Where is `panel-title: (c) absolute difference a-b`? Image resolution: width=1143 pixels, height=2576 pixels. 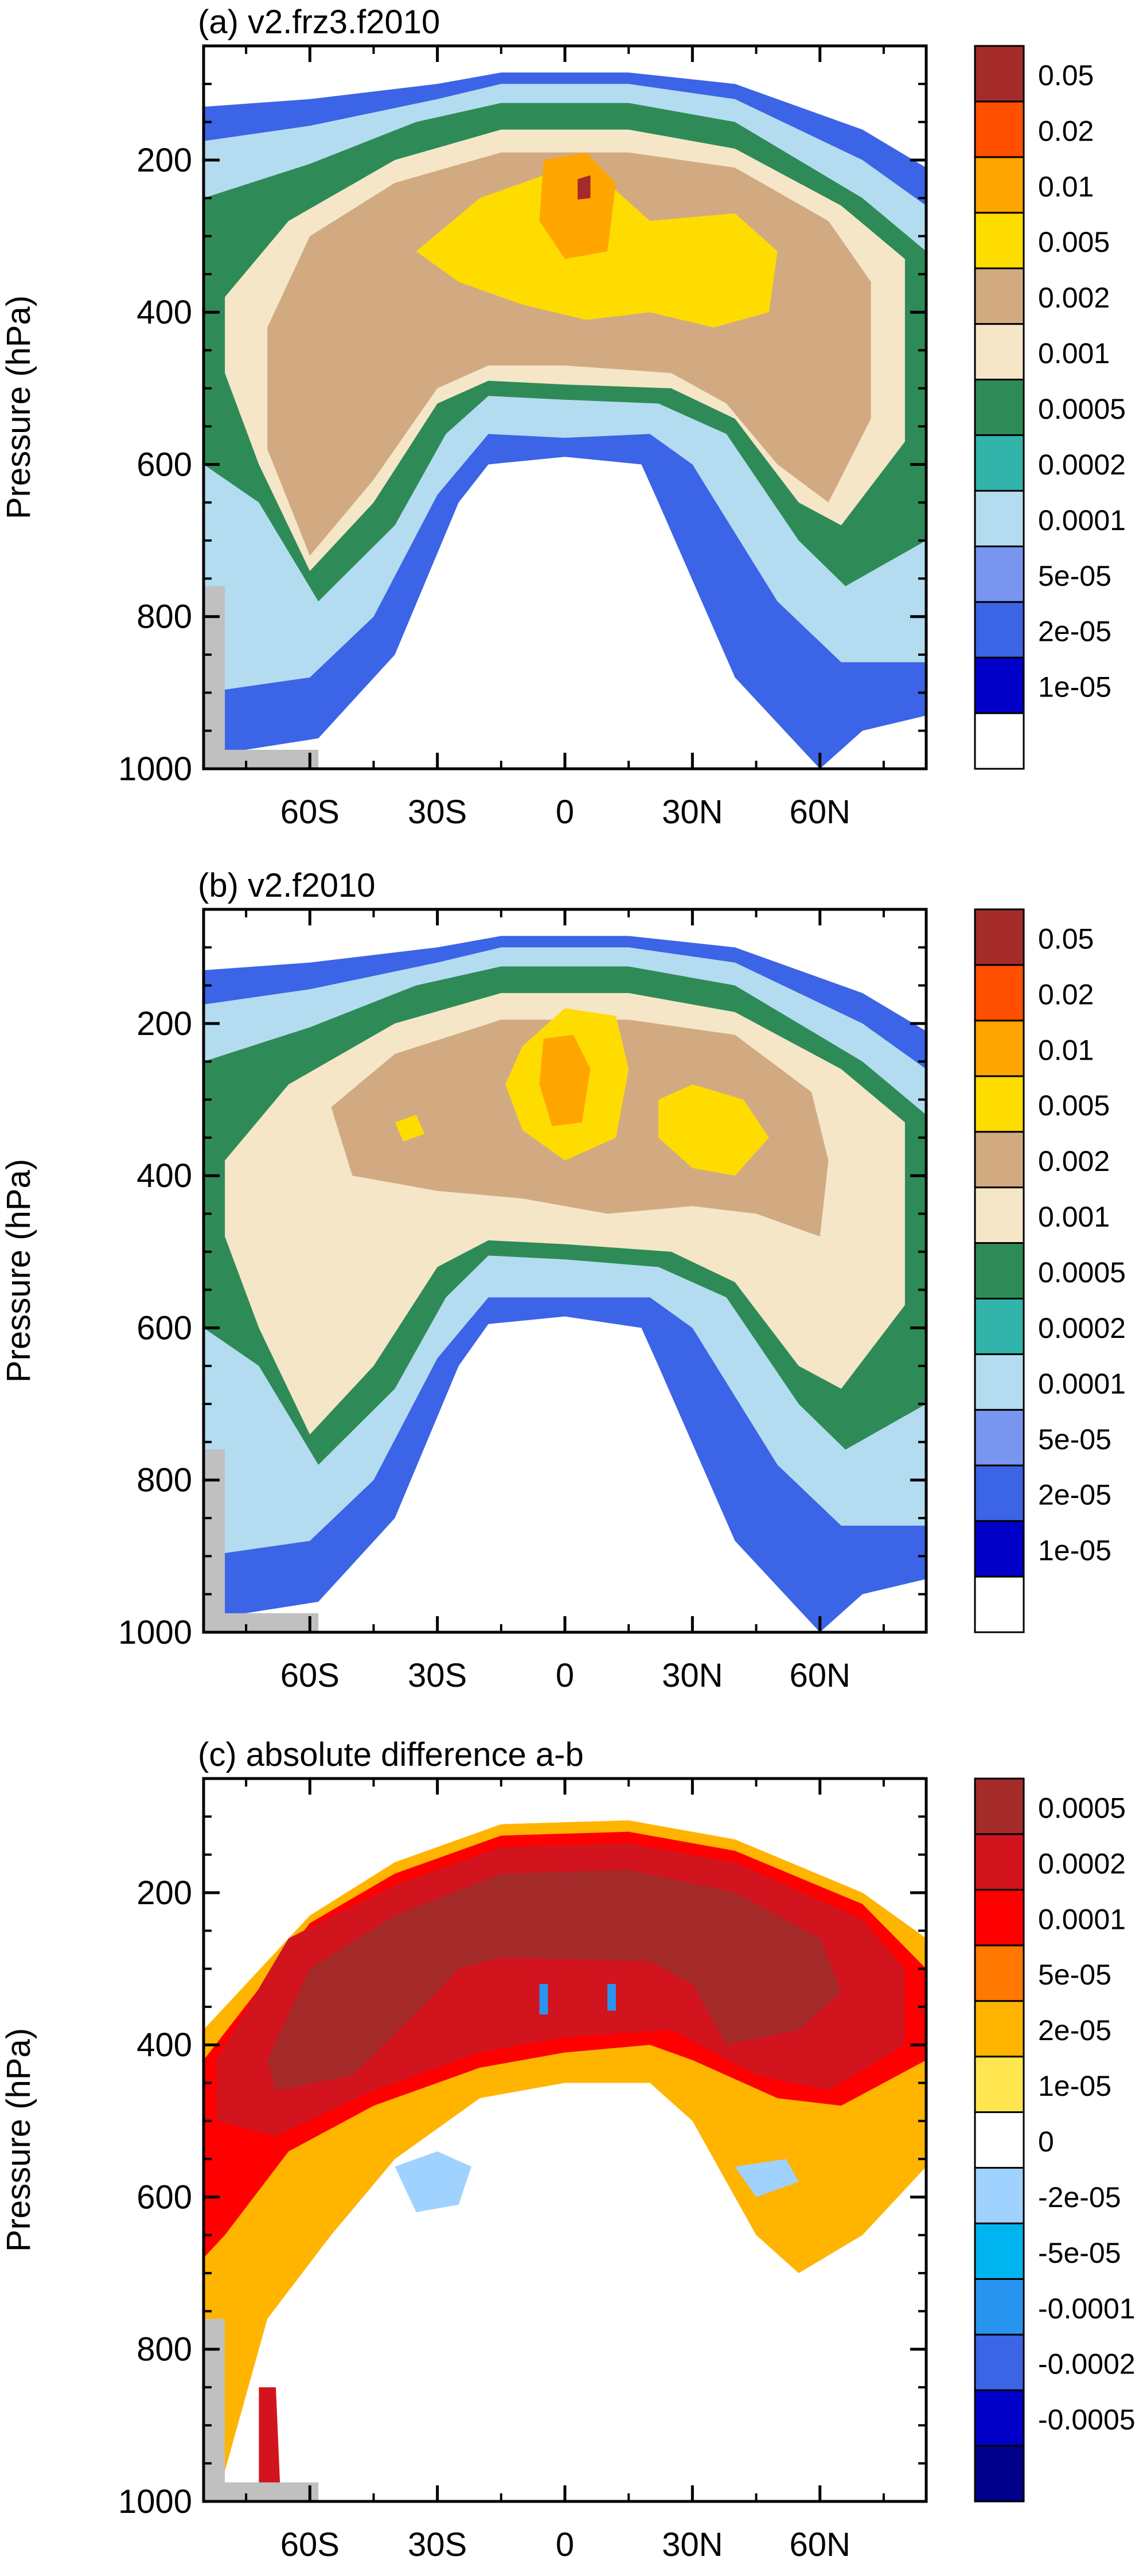 panel-title: (c) absolute difference a-b is located at coordinates (391, 1754).